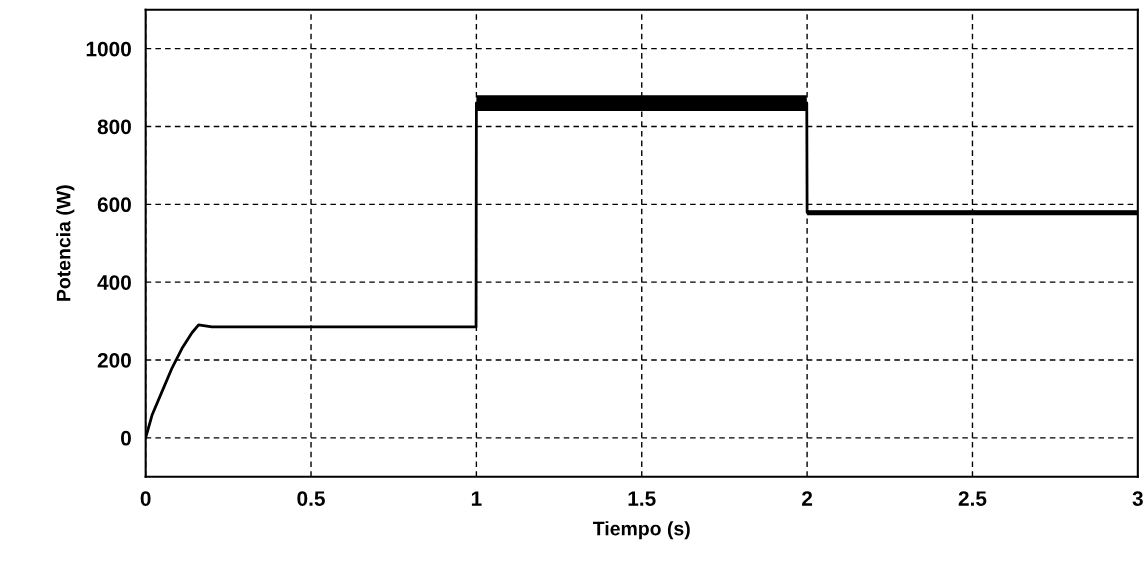 Image resolution: width=1147 pixels, height=573 pixels. I want to click on x-tick-label: 3, so click(1137, 498).